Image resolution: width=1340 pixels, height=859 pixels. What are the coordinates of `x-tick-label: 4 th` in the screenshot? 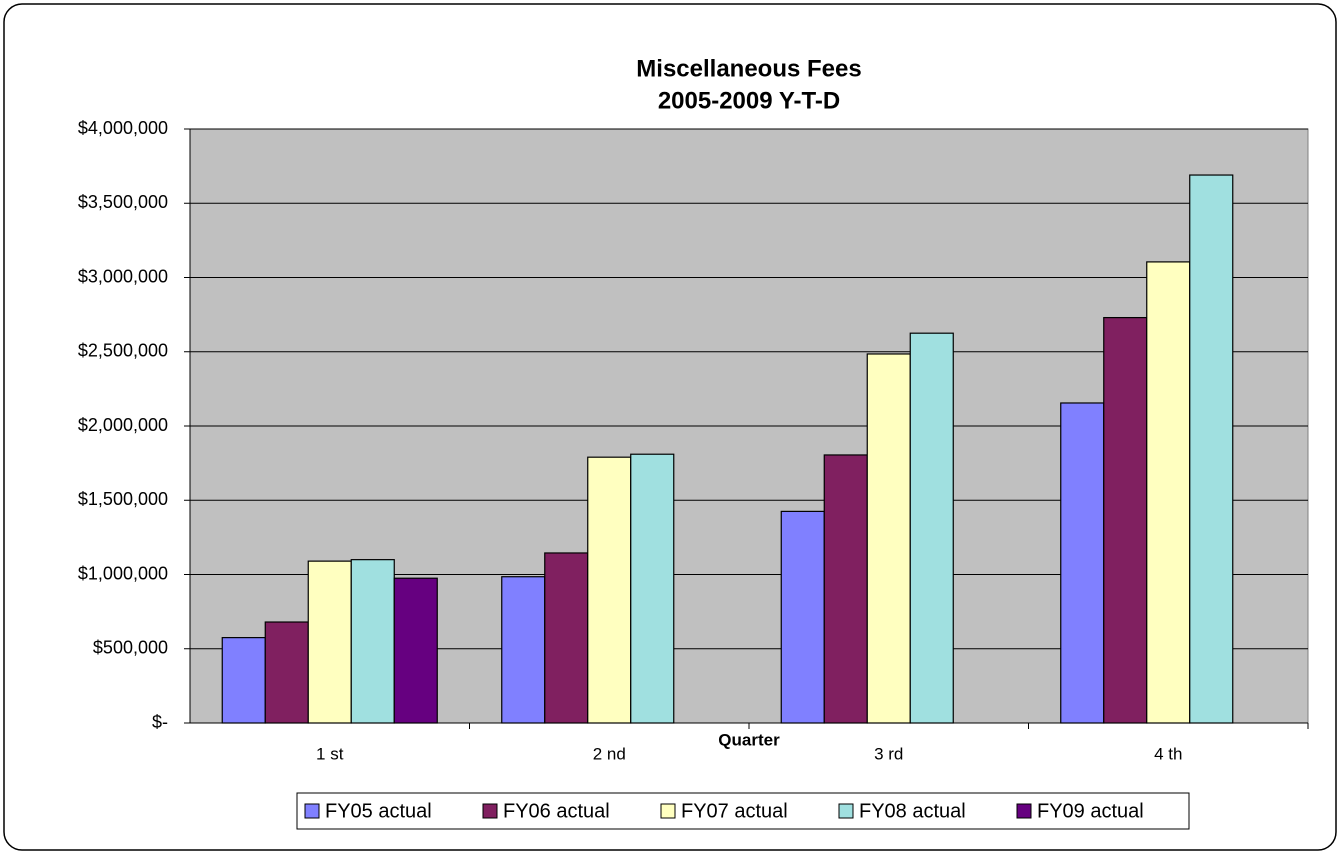 It's located at (1168, 753).